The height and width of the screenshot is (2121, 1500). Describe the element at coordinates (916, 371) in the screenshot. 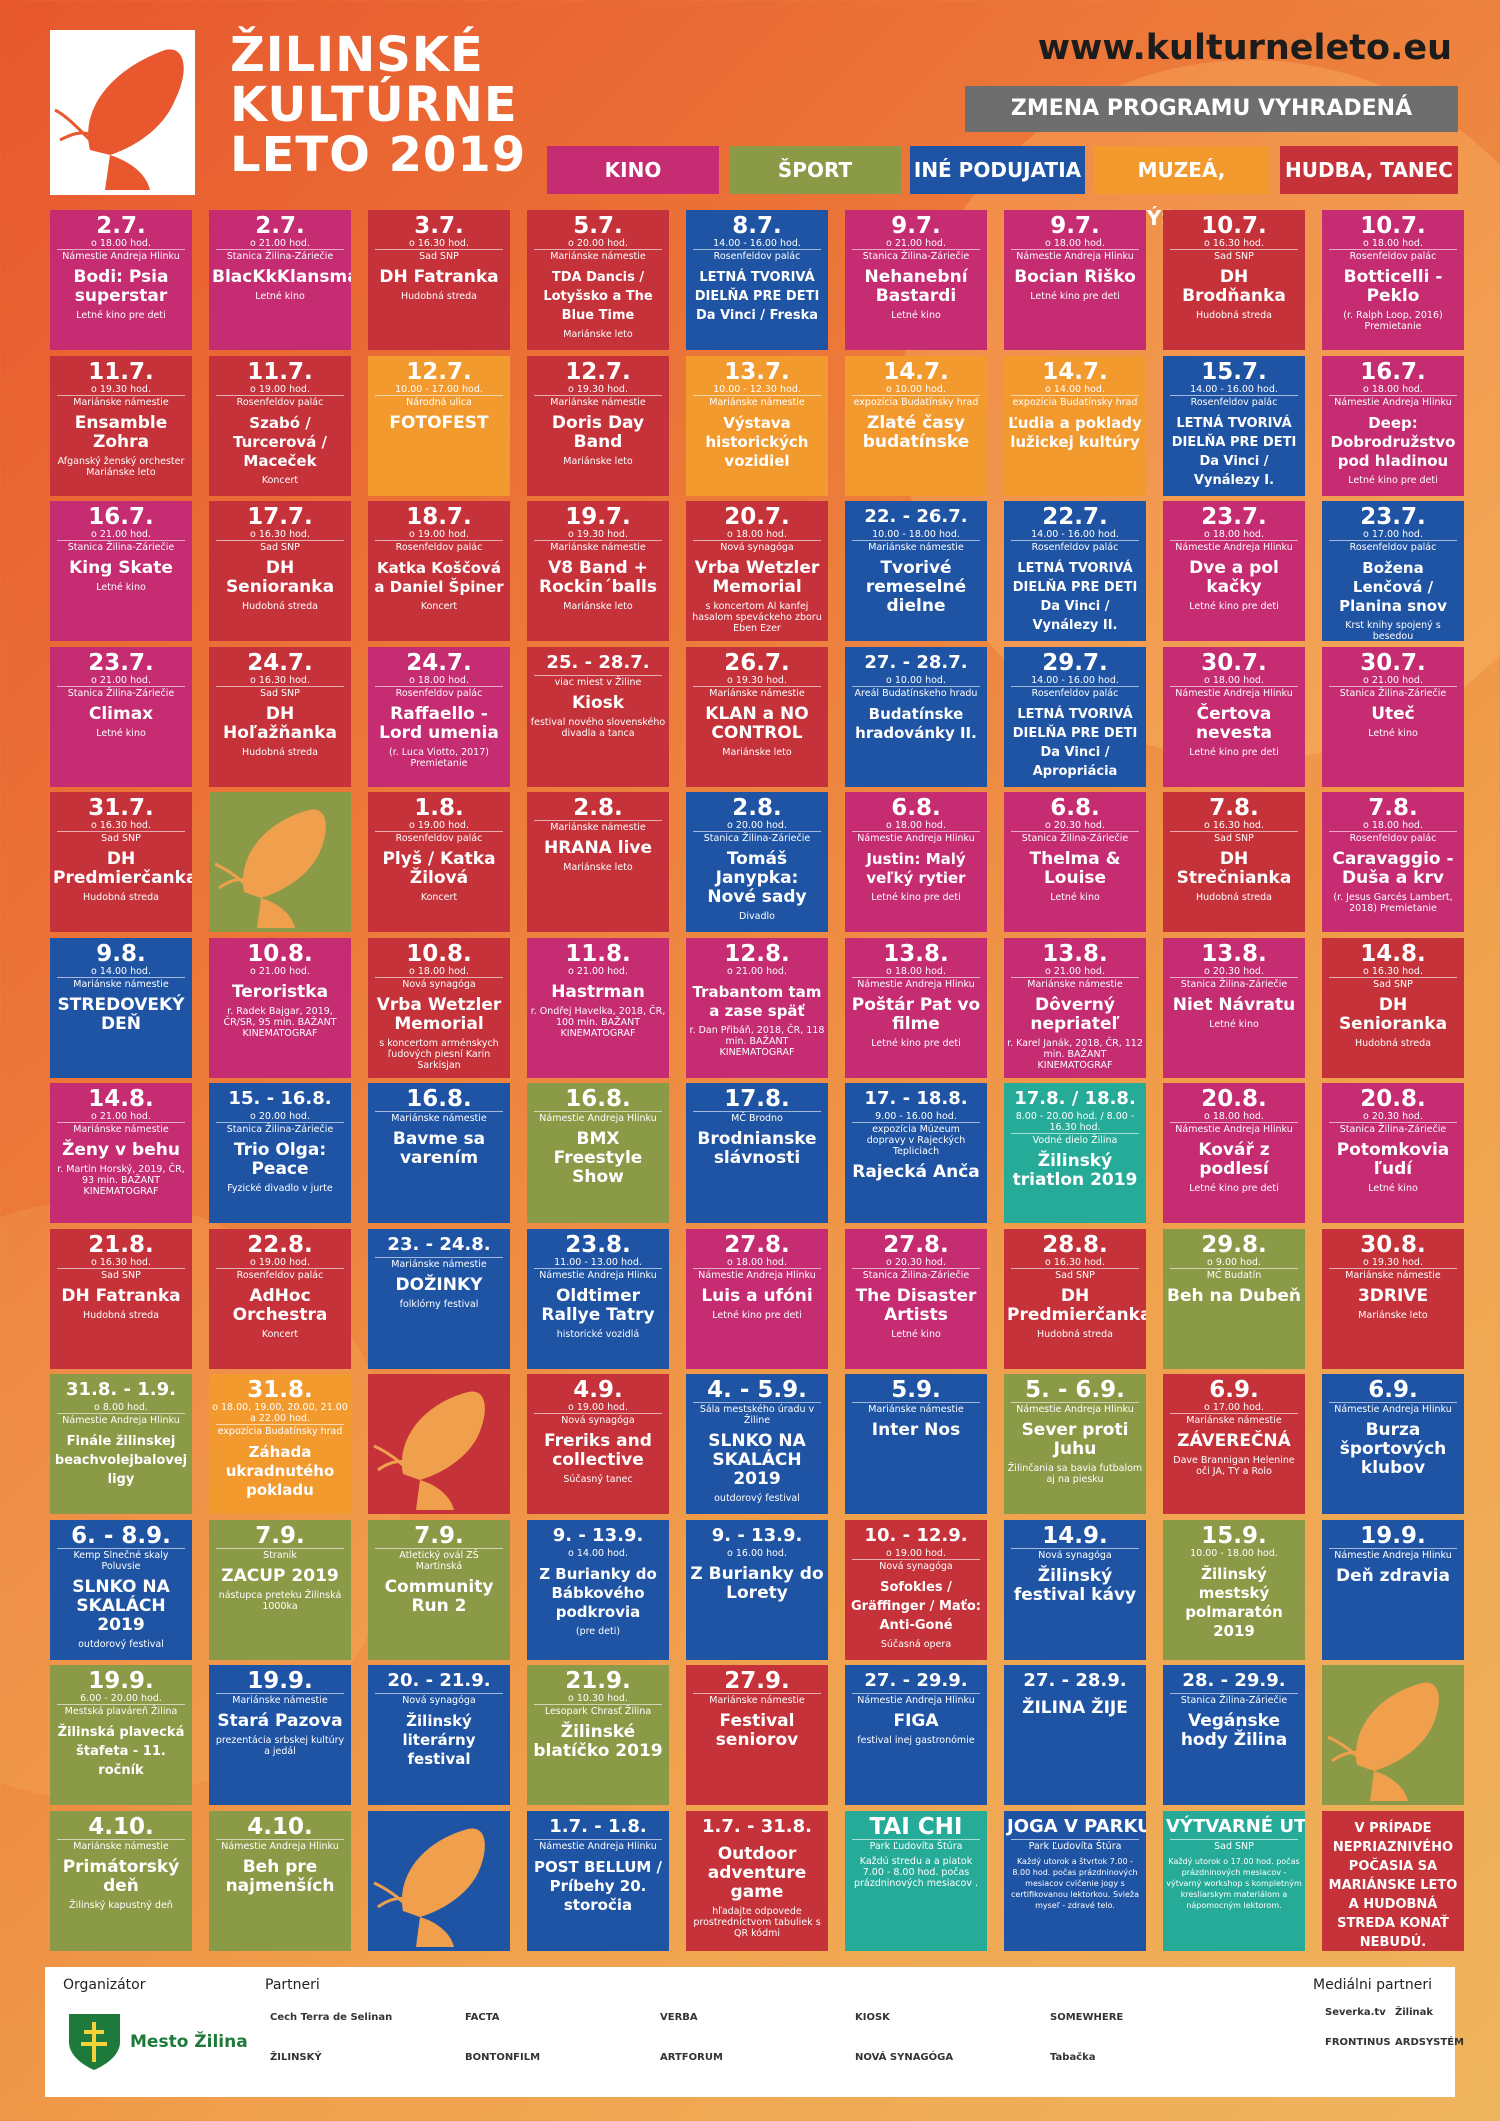

I see `event-date: 14.7.` at that location.